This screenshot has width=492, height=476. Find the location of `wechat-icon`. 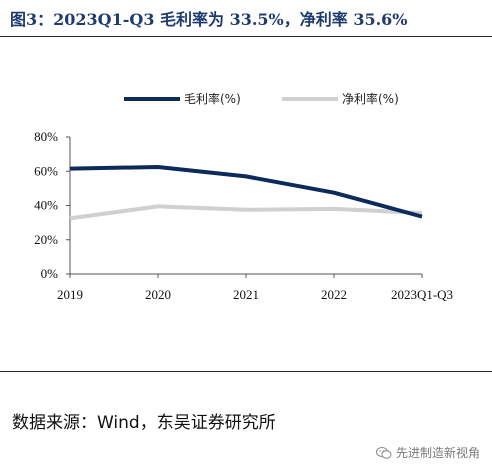

wechat-icon is located at coordinates (383, 452).